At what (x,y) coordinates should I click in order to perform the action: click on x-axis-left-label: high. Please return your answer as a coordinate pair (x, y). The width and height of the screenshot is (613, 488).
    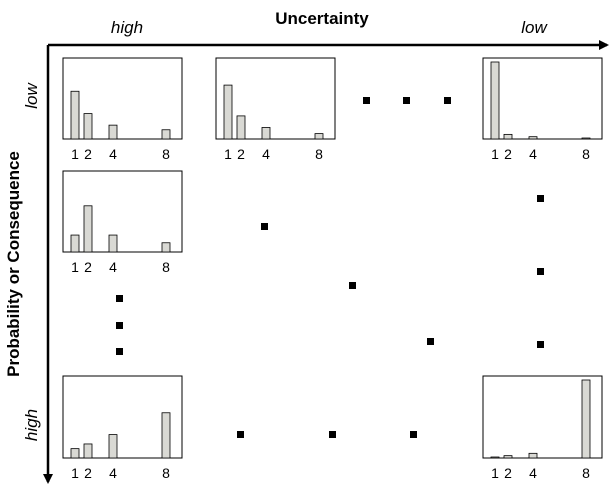
    Looking at the image, I should click on (127, 27).